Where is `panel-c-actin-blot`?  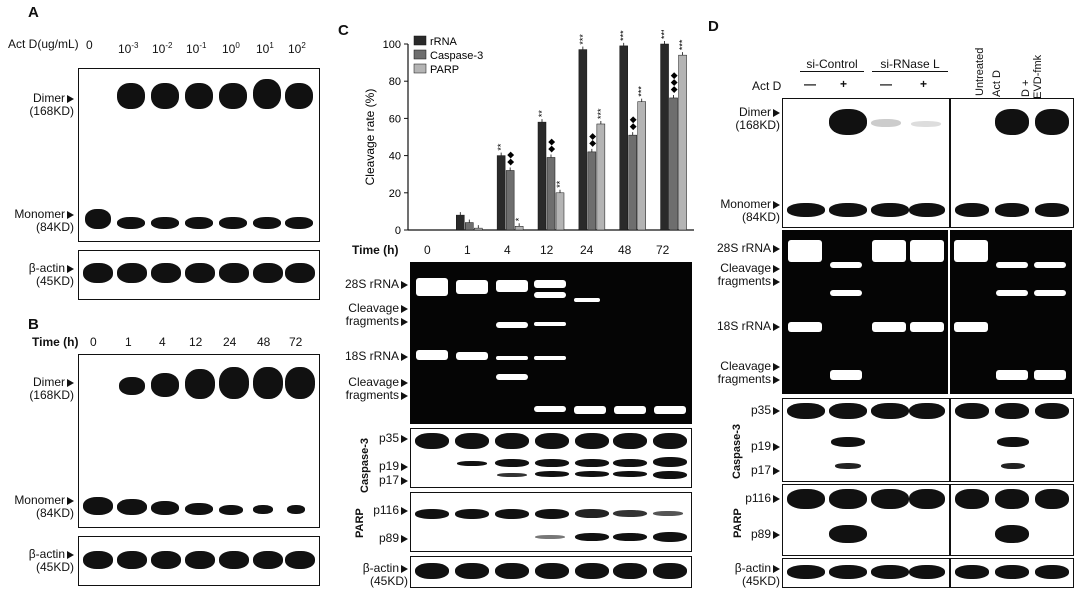
panel-c-actin-blot is located at coordinates (551, 572).